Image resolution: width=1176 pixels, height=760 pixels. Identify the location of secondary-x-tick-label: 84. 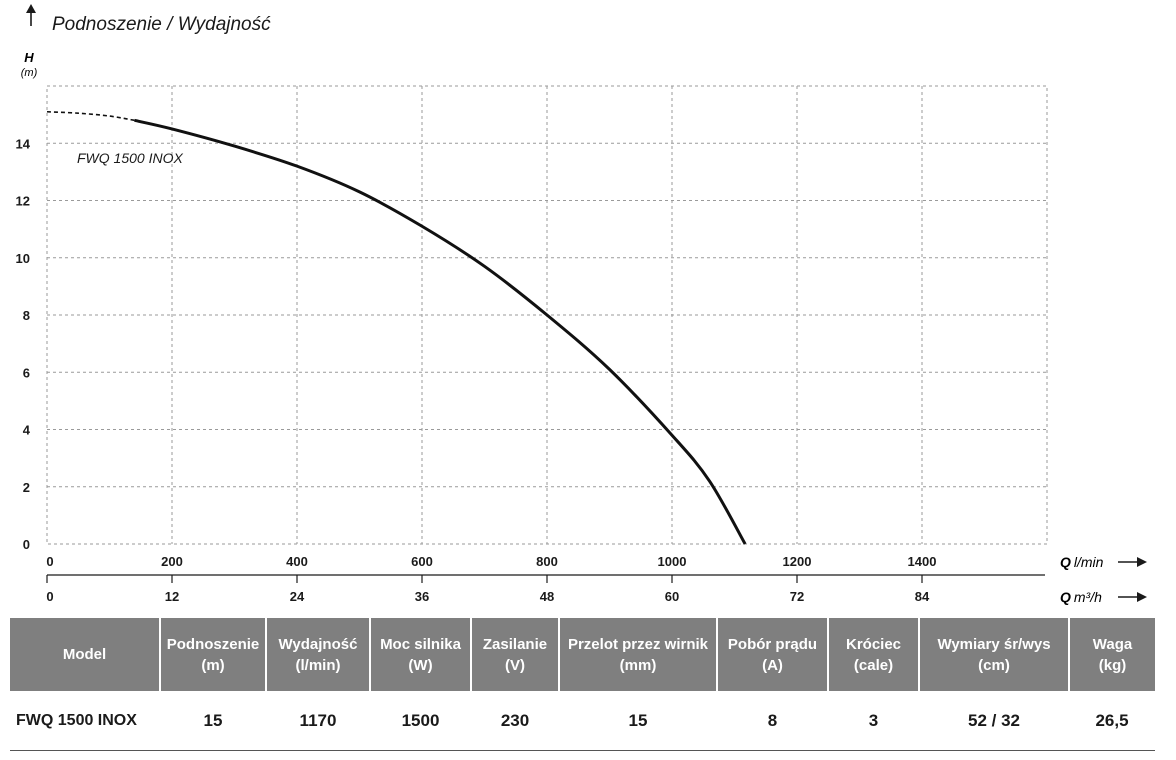
(922, 596).